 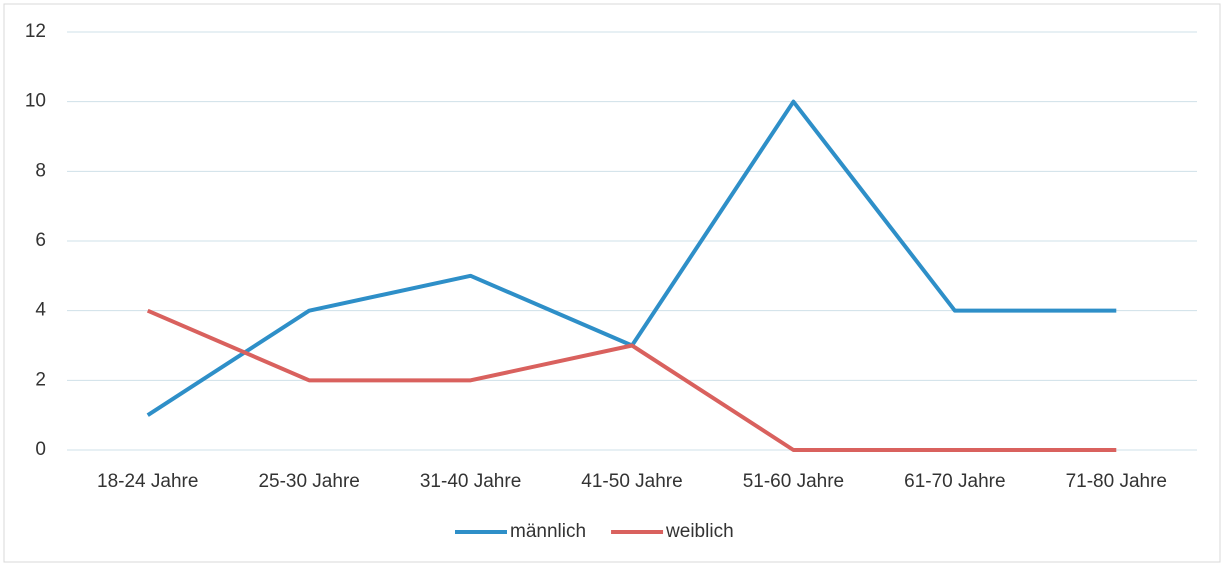 What do you see at coordinates (40, 310) in the screenshot?
I see `y-tick-label: 4` at bounding box center [40, 310].